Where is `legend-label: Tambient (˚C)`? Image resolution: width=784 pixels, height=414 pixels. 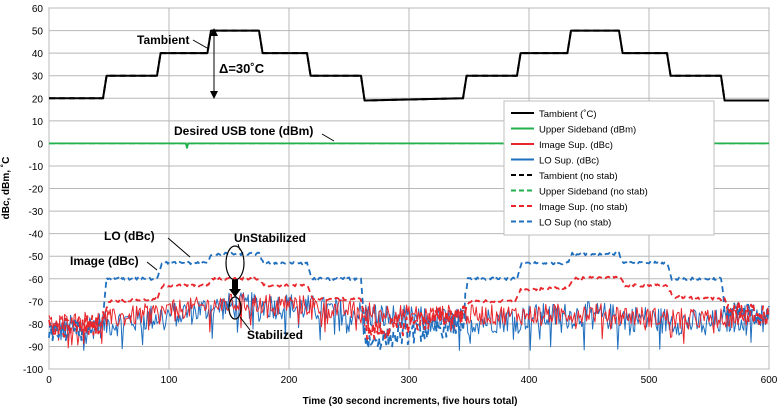
legend-label: Tambient (˚C) is located at coordinates (568, 114).